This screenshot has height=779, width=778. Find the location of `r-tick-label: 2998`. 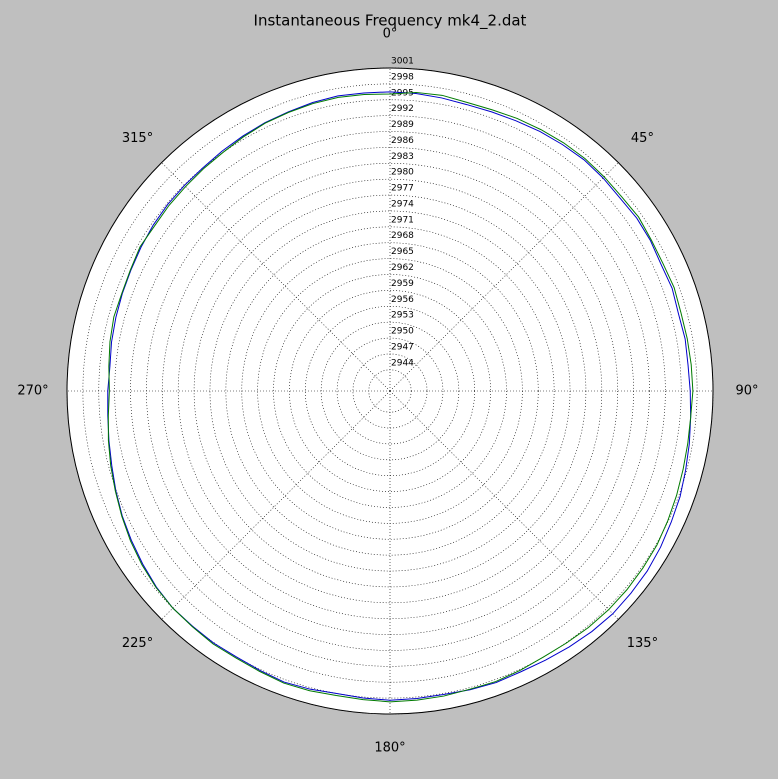

r-tick-label: 2998 is located at coordinates (402, 77).